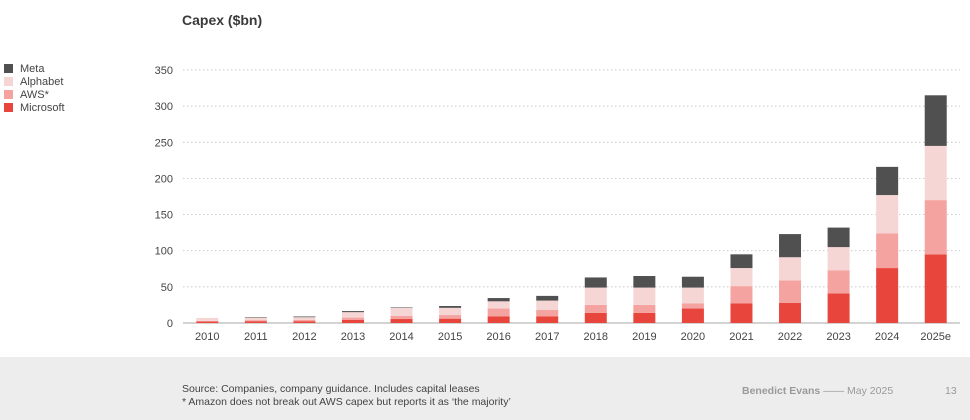 The width and height of the screenshot is (970, 420). I want to click on legend-item-microsoft: Microsoft, so click(34, 107).